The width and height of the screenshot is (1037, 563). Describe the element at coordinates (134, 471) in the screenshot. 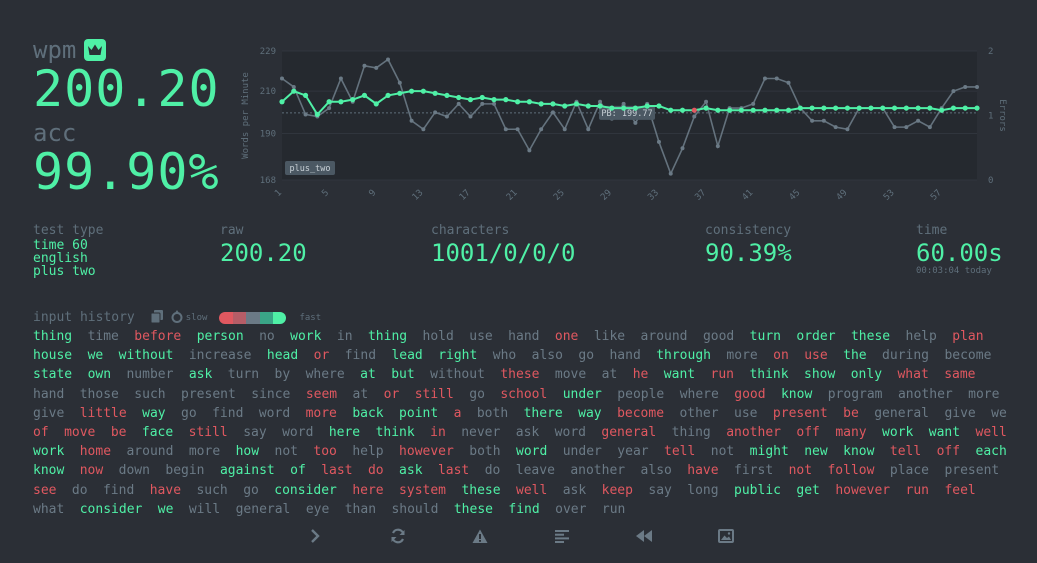

I see `history-word: down` at that location.